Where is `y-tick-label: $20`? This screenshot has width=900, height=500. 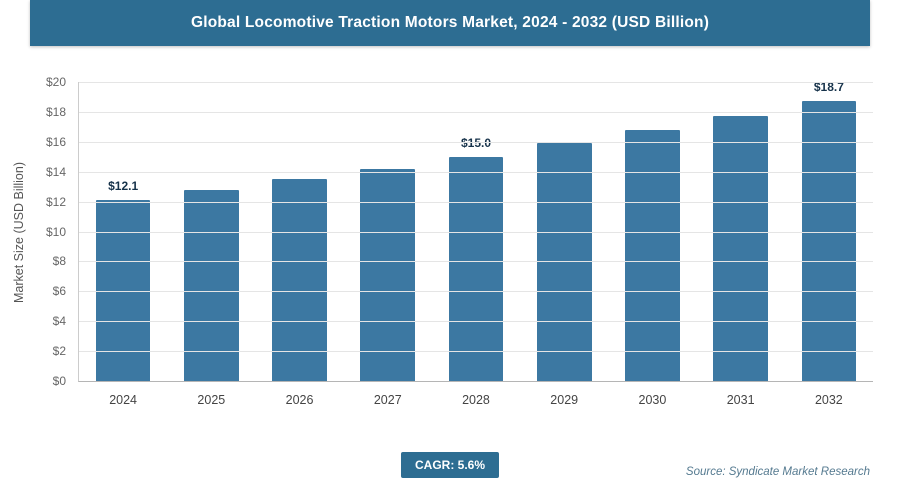
y-tick-label: $20 is located at coordinates (55, 82).